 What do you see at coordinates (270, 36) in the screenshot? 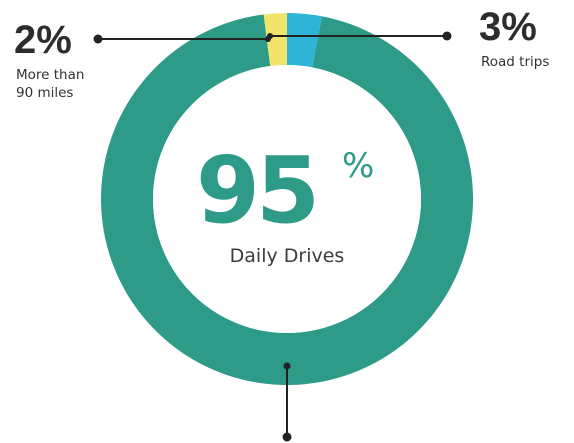
I see `leader-dot-3pct-inner` at bounding box center [270, 36].